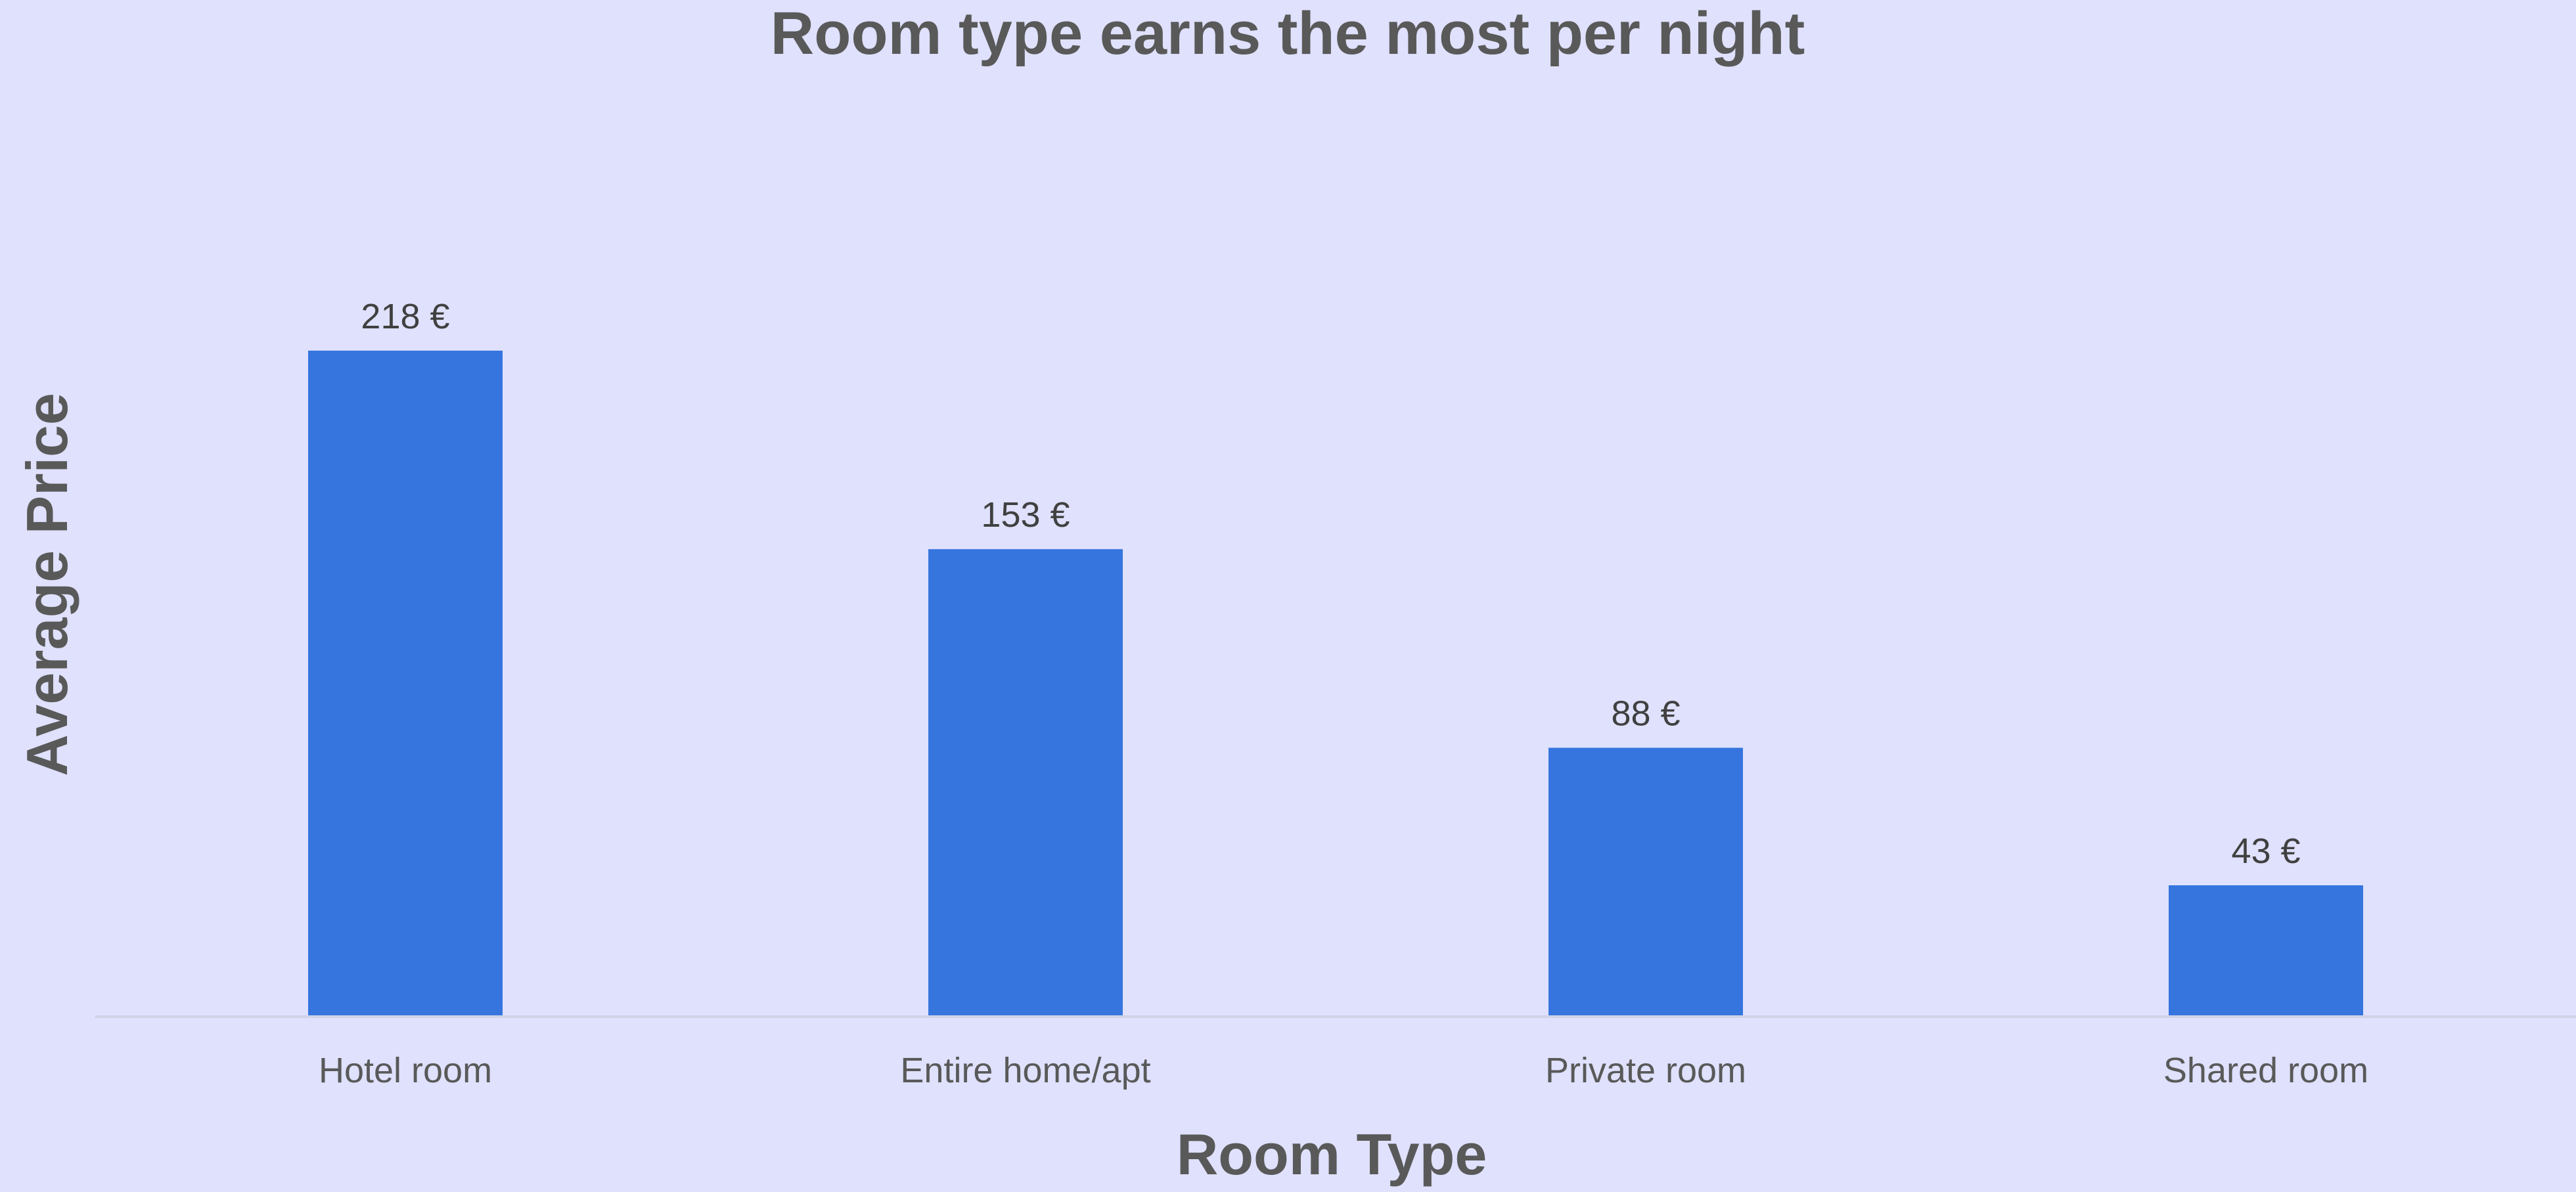 The height and width of the screenshot is (1192, 2576). I want to click on x-tick-label: Private room, so click(1645, 1070).